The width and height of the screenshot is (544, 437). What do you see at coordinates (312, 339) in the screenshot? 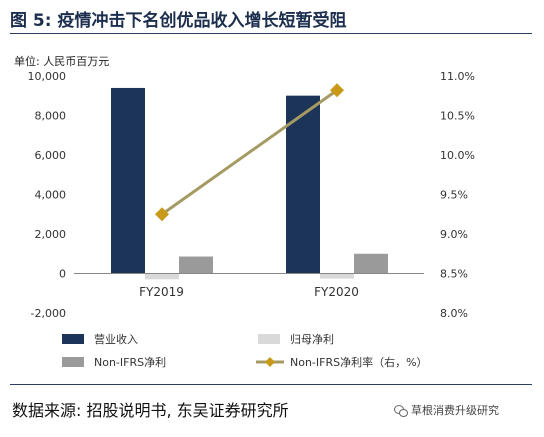
I see `legend-net-income-label: 归母净利` at bounding box center [312, 339].